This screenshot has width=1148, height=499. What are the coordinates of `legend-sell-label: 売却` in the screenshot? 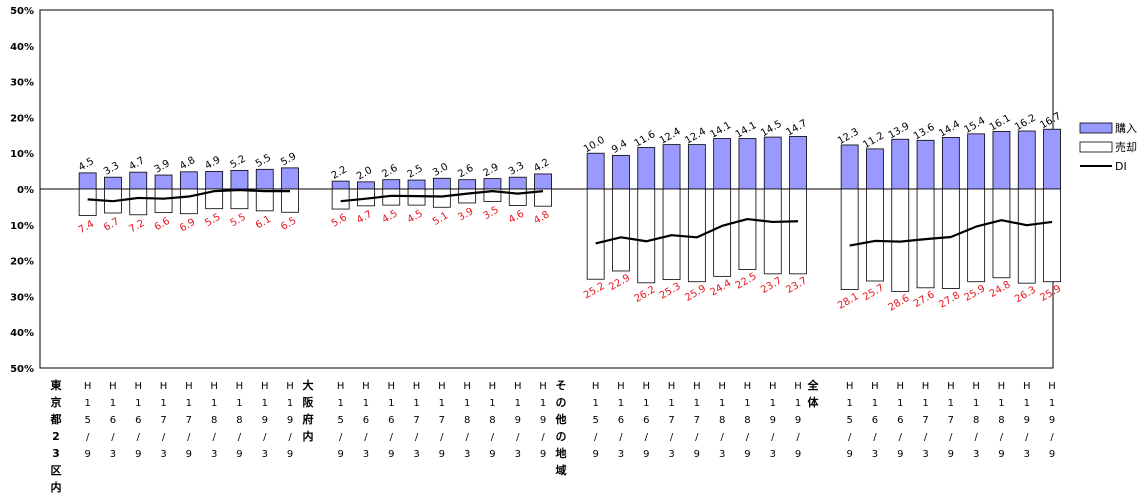 It's located at (1126, 147).